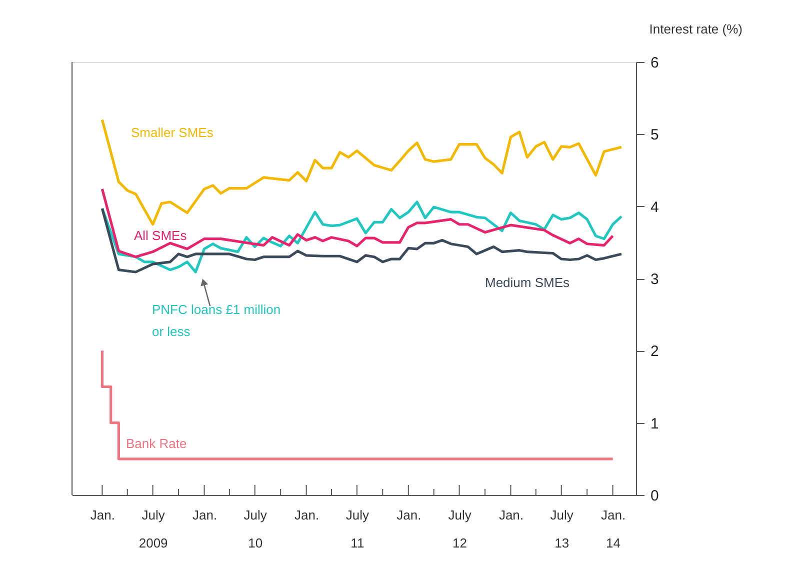 This screenshot has width=794, height=571. What do you see at coordinates (161, 235) in the screenshot?
I see `series-label: All SMEs` at bounding box center [161, 235].